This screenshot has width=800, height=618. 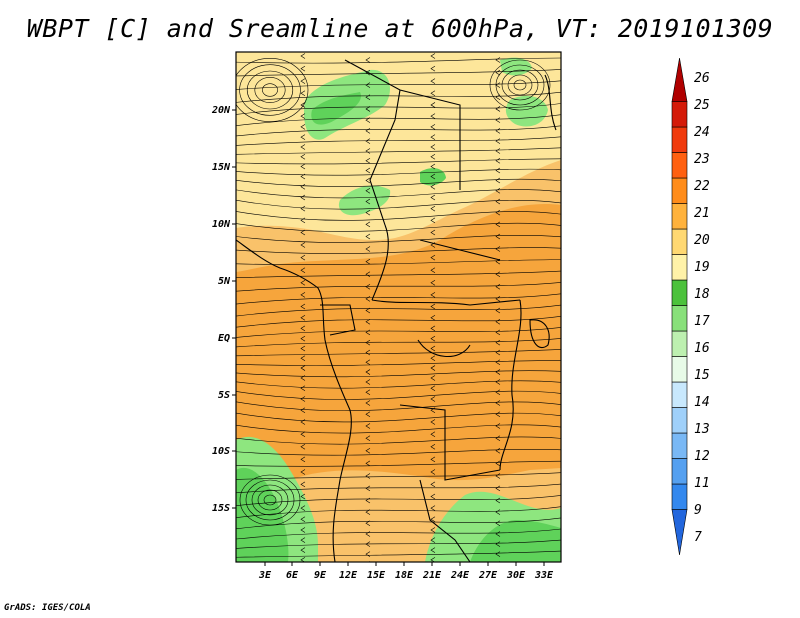 What do you see at coordinates (221, 167) in the screenshot?
I see `lat-label: 15N` at bounding box center [221, 167].